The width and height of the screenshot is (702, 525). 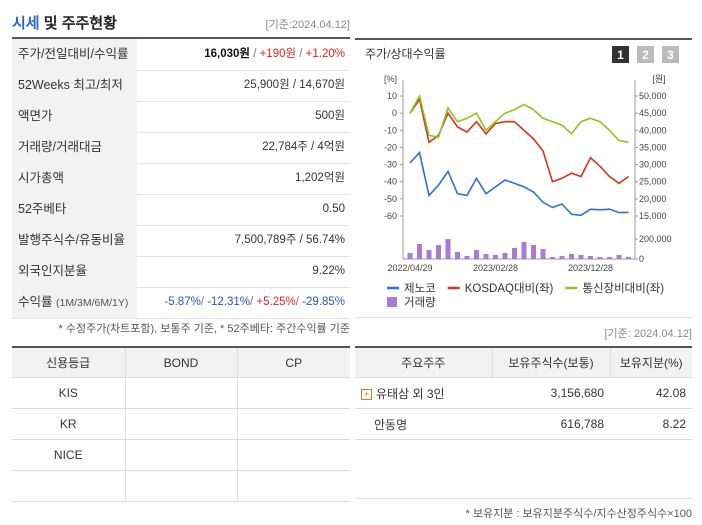 What do you see at coordinates (35, 302) in the screenshot?
I see `label-text: 수익률` at bounding box center [35, 302].